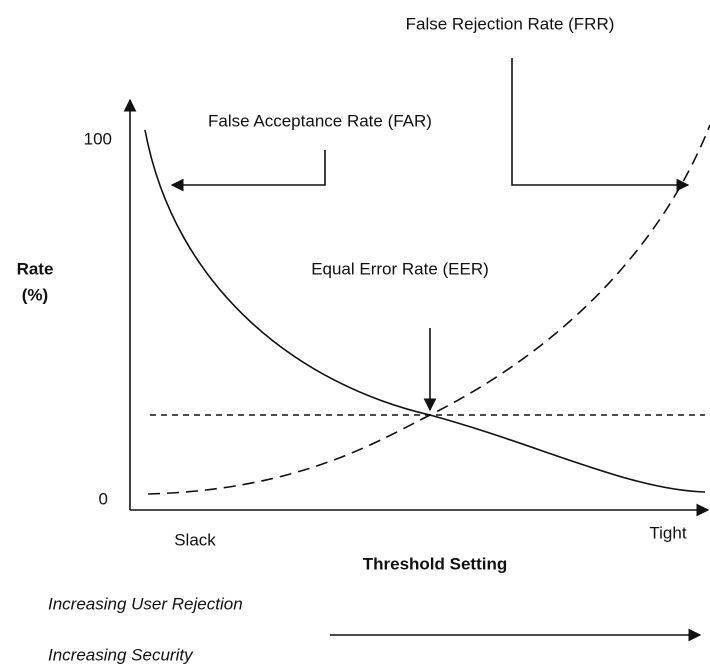 The height and width of the screenshot is (667, 710). Describe the element at coordinates (510, 23) in the screenshot. I see `frr-label: False Rejection Rate (FRR)` at that location.